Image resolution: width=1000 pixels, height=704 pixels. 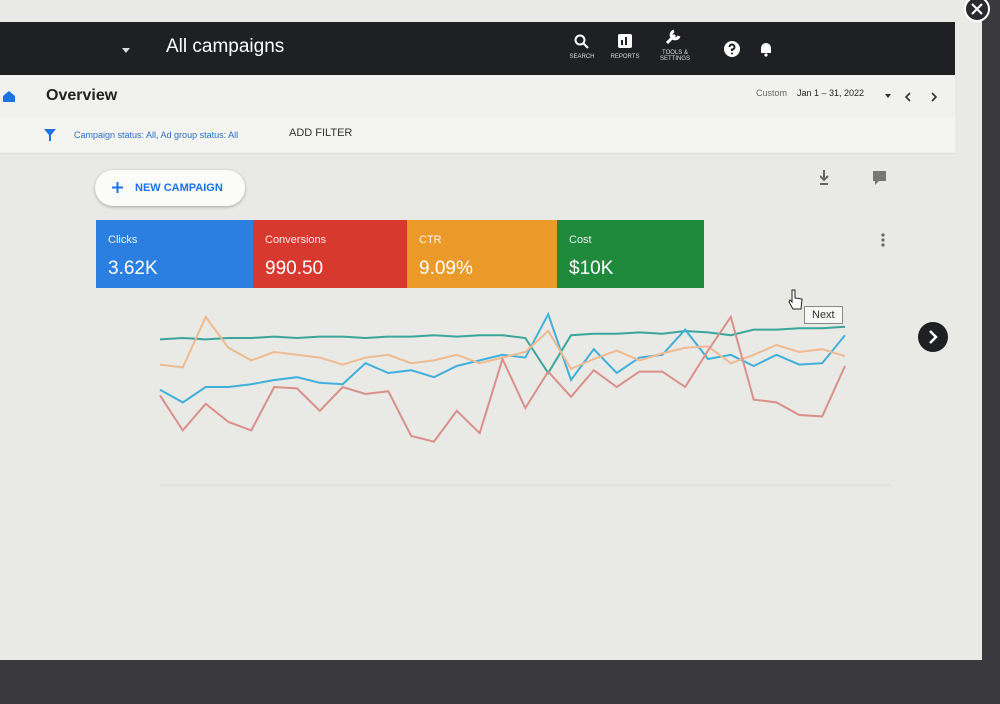 I want to click on help-icon, so click(x=732, y=49).